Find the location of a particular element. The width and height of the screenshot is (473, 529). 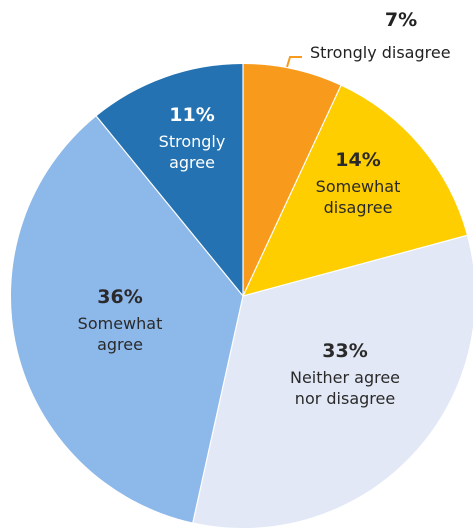

value-label-strongly-disagree: 7% is located at coordinates (401, 20).